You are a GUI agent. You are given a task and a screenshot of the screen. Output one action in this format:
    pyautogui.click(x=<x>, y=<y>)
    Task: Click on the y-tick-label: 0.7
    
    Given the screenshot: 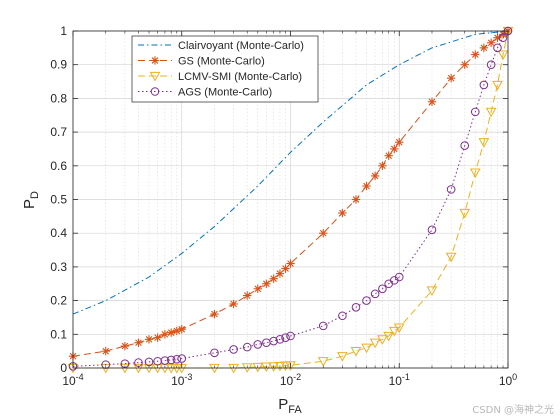 What is the action you would take?
    pyautogui.click(x=58, y=132)
    